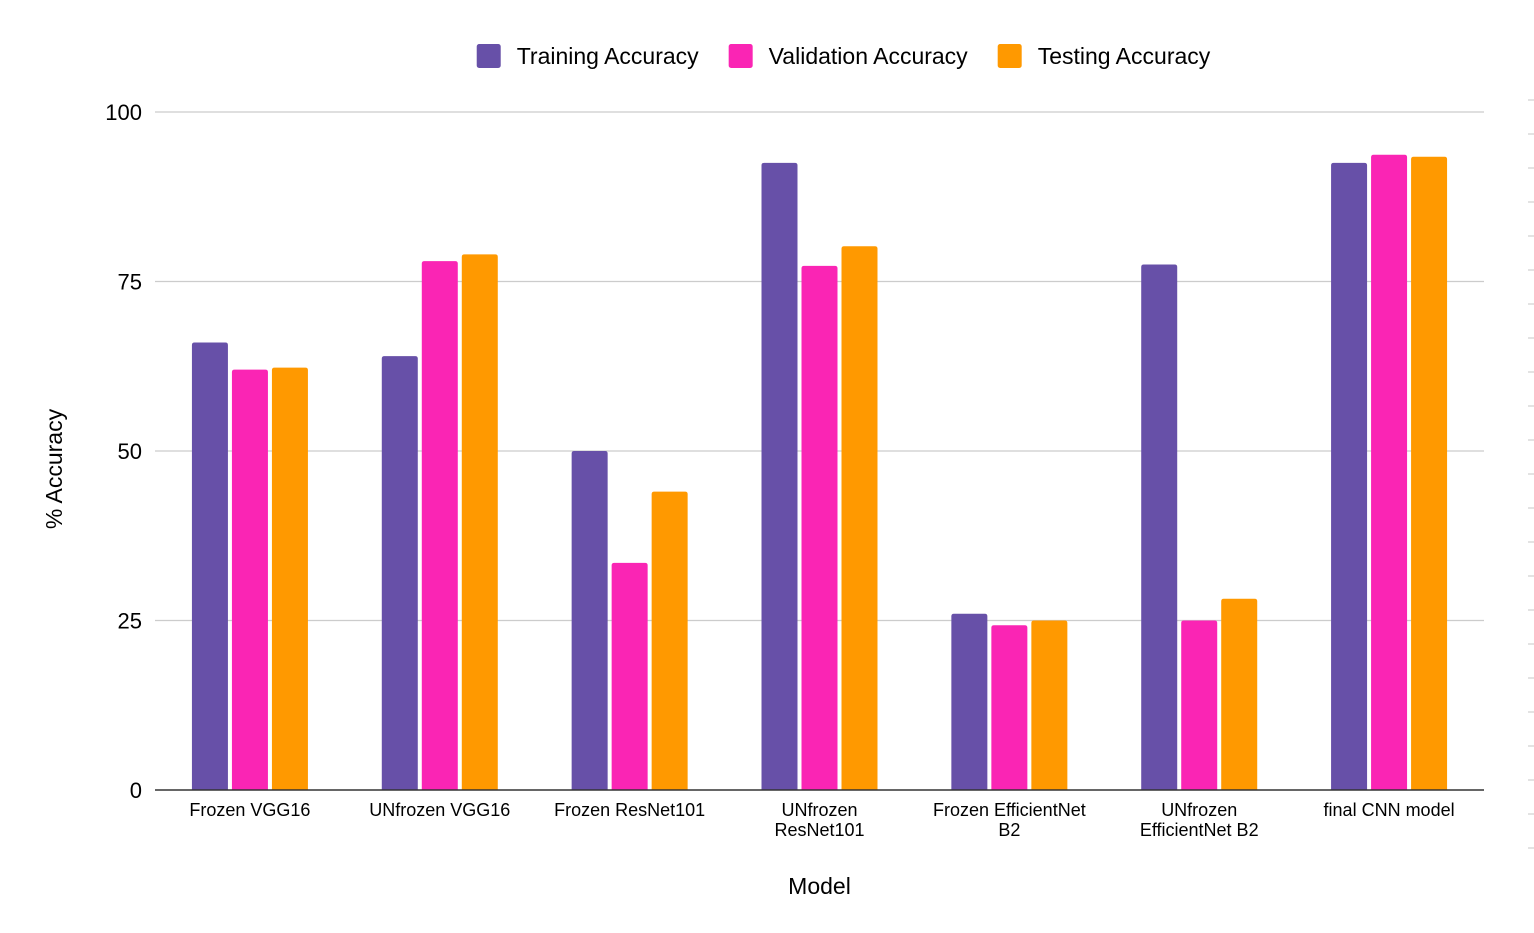  I want to click on y-axis-title: % Accuracy, so click(54, 468).